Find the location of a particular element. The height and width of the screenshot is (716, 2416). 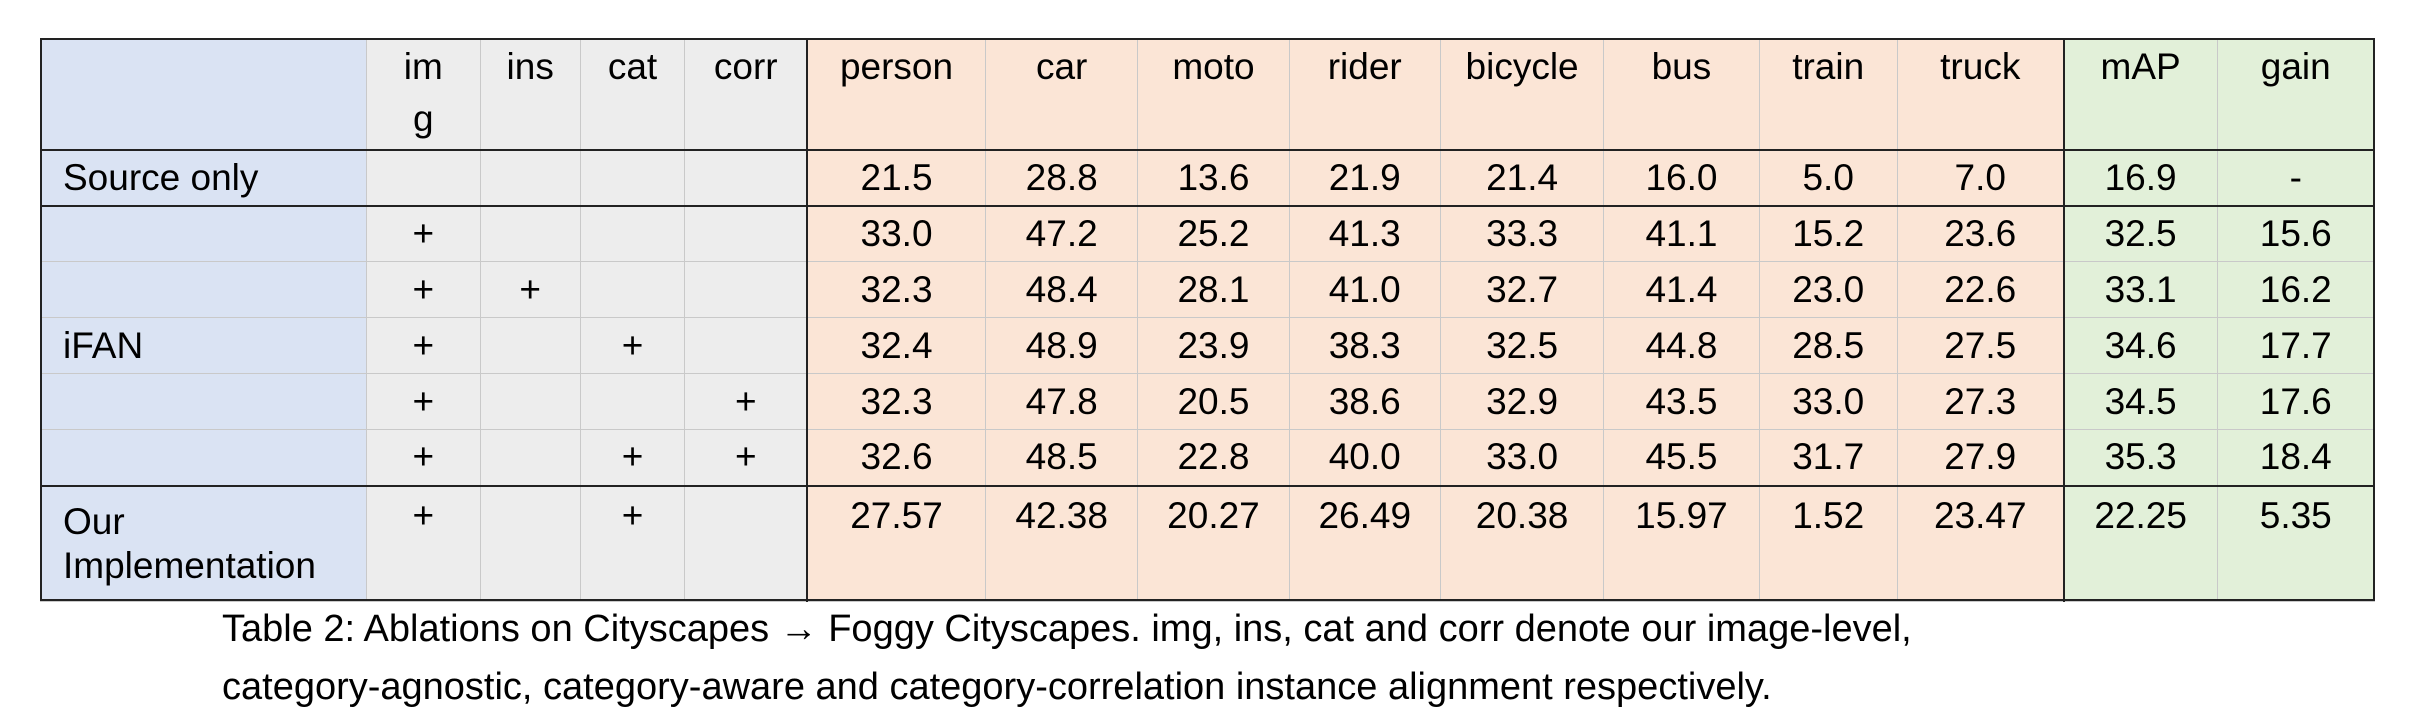

value-cell: 32.9 is located at coordinates (1522, 401).